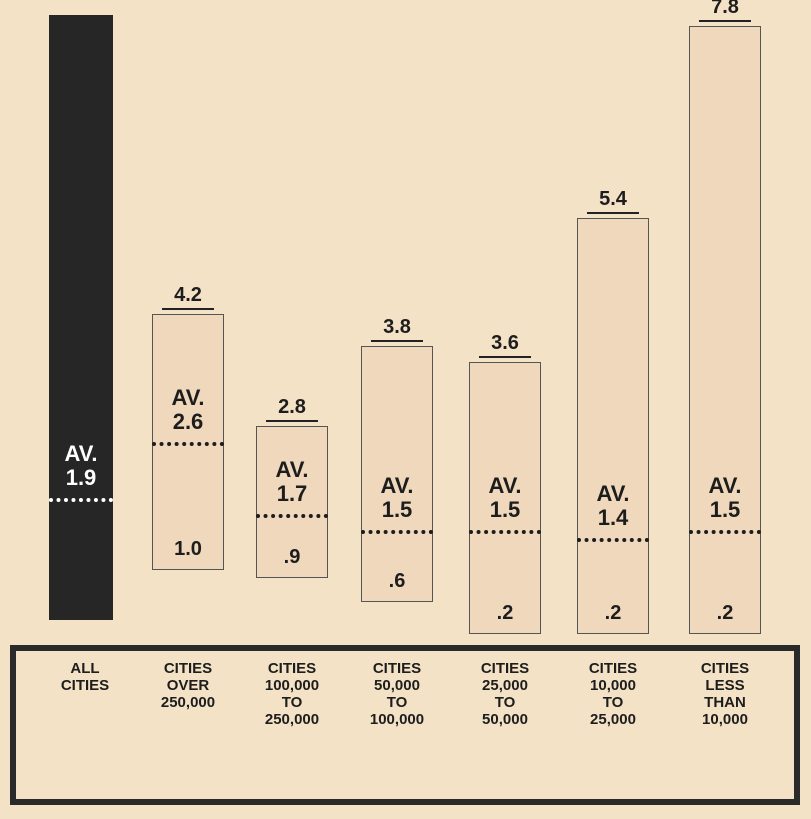  What do you see at coordinates (188, 685) in the screenshot?
I see `category-label: CITIES OVER 250,000` at bounding box center [188, 685].